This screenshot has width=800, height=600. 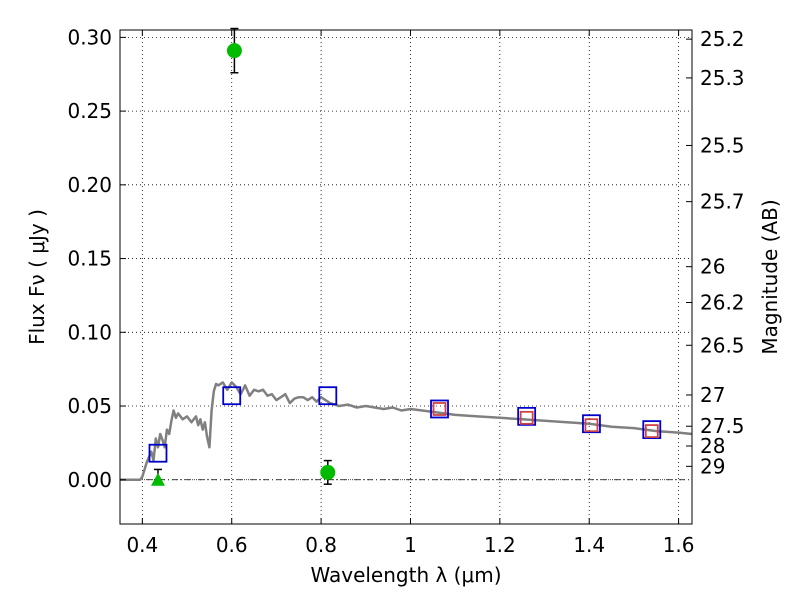 What do you see at coordinates (89, 406) in the screenshot?
I see `y-tick-label: 0.05` at bounding box center [89, 406].